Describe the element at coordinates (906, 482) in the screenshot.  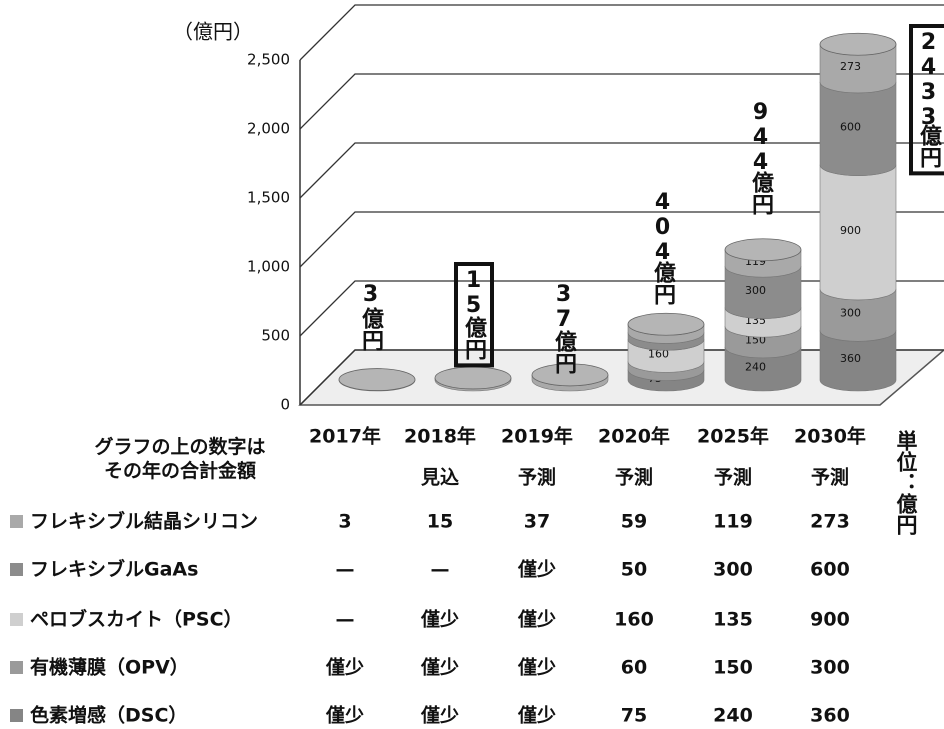
I see `unit-note: 単位：億円` at that location.